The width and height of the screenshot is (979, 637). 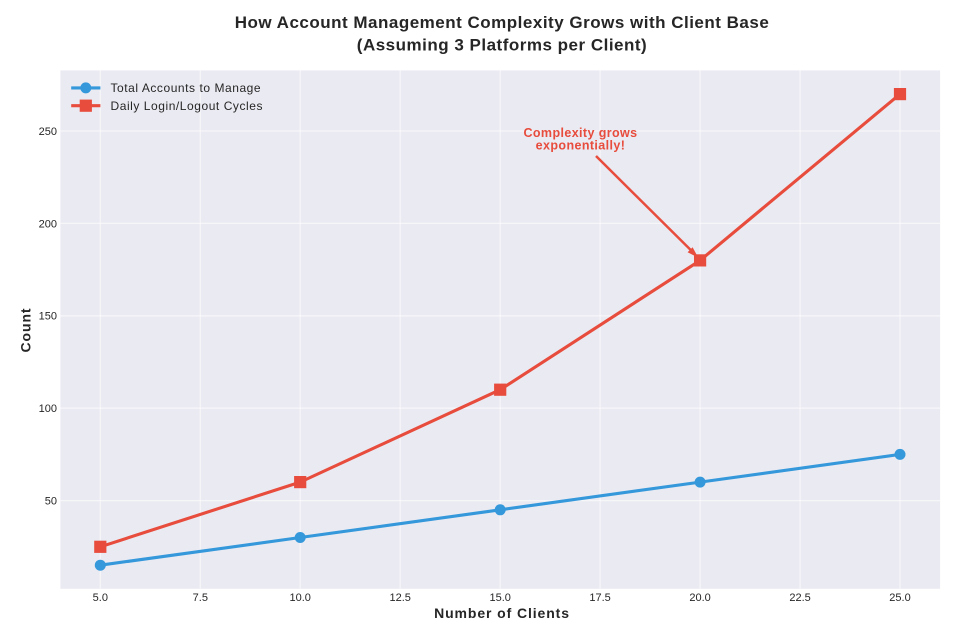 I want to click on svg-text: 20.0, so click(x=699, y=598).